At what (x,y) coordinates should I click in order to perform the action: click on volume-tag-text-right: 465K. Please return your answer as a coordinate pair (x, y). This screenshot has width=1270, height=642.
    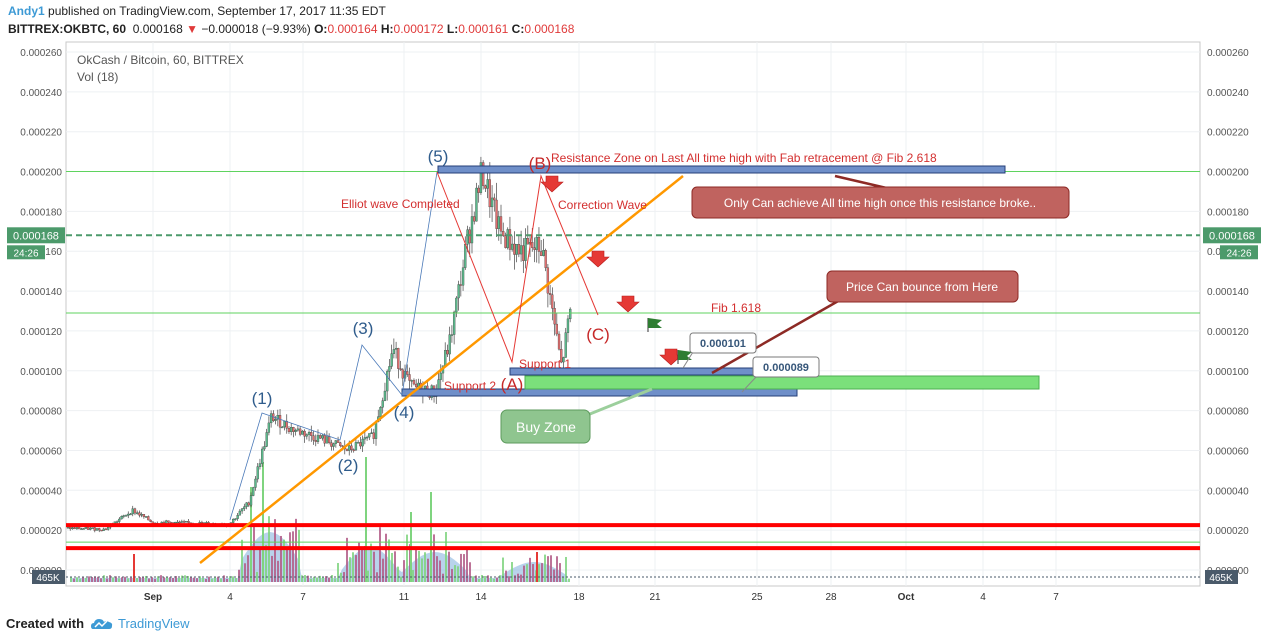
    Looking at the image, I should click on (1221, 578).